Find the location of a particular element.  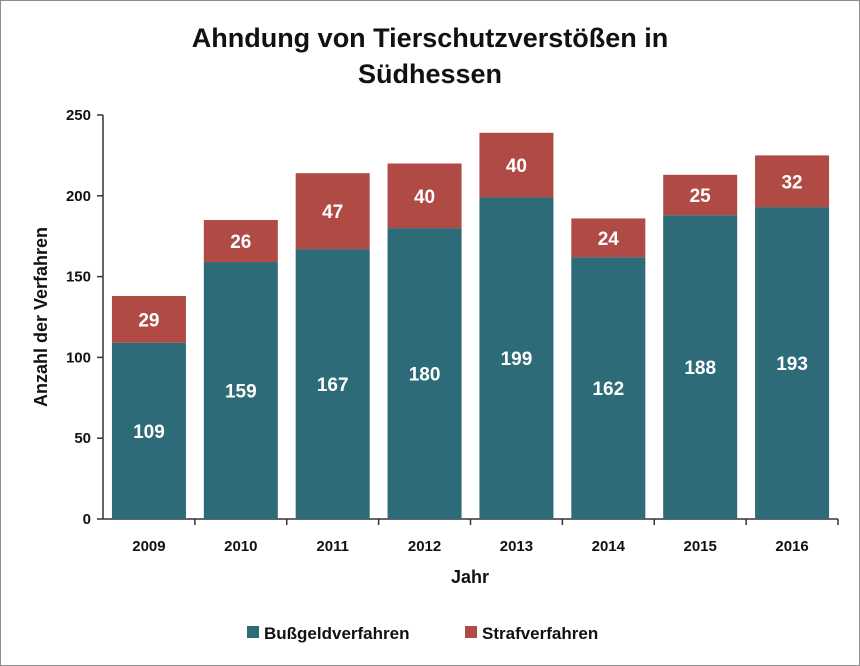

data-label: 24 is located at coordinates (609, 239).